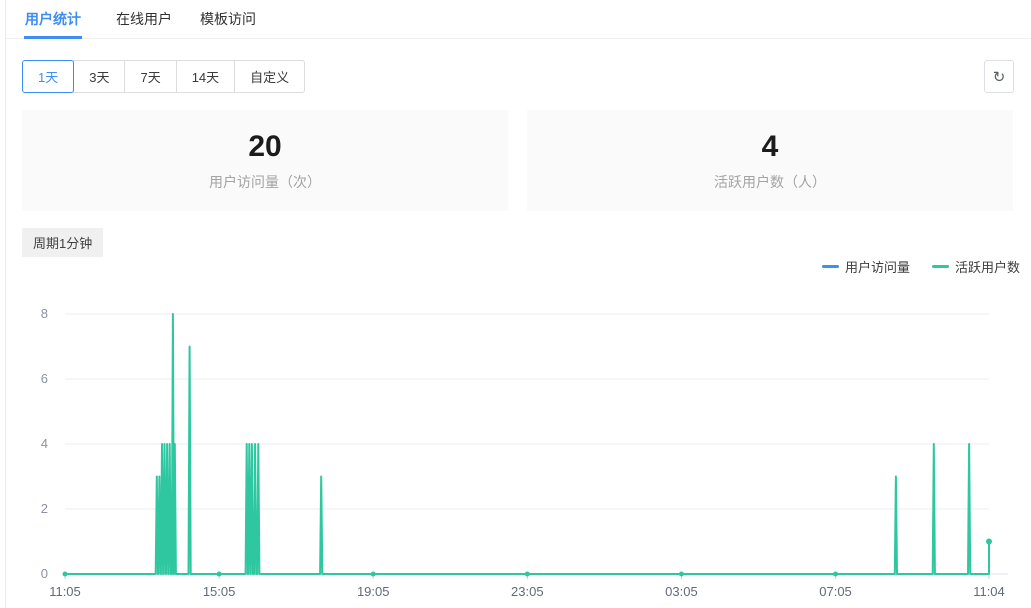 The height and width of the screenshot is (608, 1031). I want to click on x-axis-tick-label: 11:05, so click(65, 591).